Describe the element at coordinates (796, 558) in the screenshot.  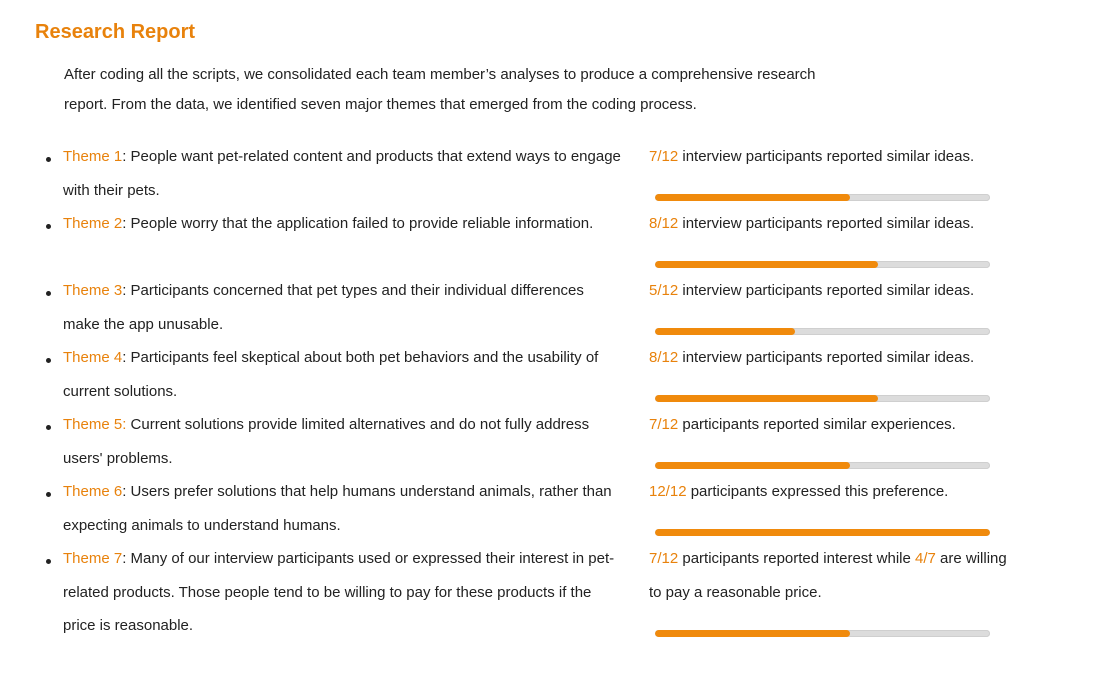
I see `stat-text: participants reported interest while` at that location.